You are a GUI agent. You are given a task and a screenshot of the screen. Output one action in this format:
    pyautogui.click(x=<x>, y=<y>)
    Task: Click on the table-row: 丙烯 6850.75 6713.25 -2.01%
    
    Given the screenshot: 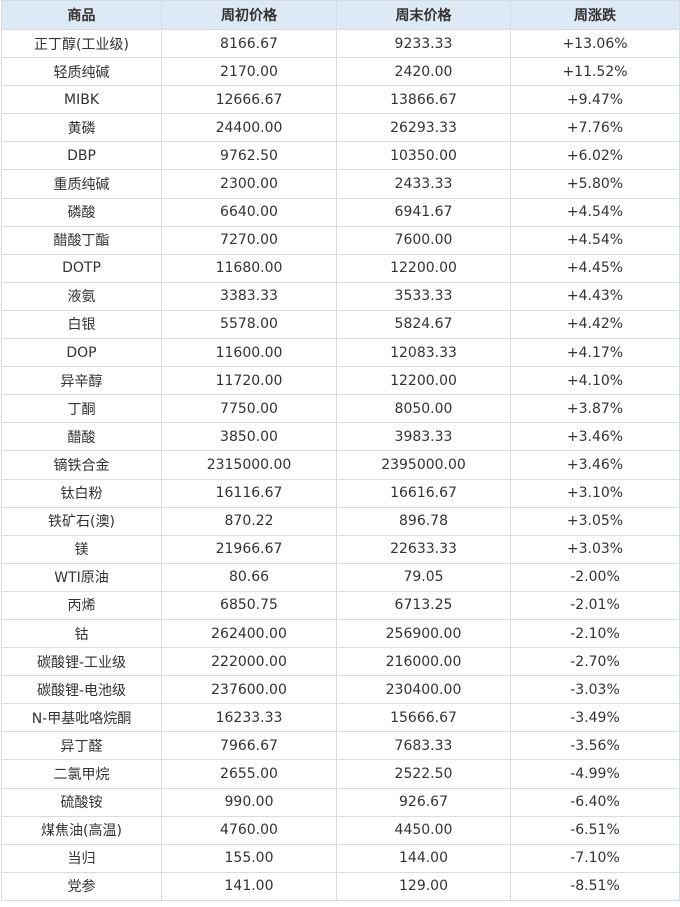 What is the action you would take?
    pyautogui.click(x=340, y=605)
    